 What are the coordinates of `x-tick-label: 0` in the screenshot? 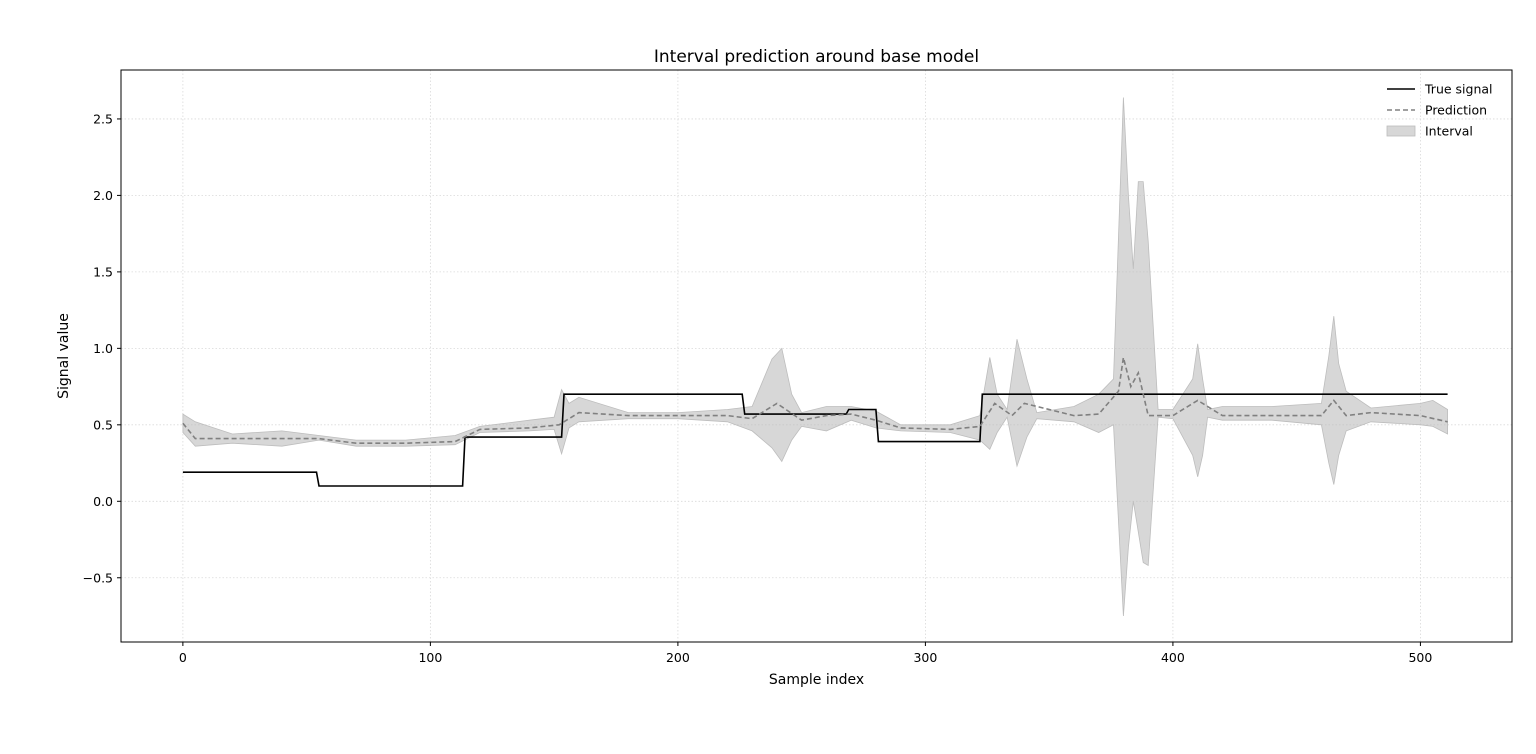 It's located at (183, 657).